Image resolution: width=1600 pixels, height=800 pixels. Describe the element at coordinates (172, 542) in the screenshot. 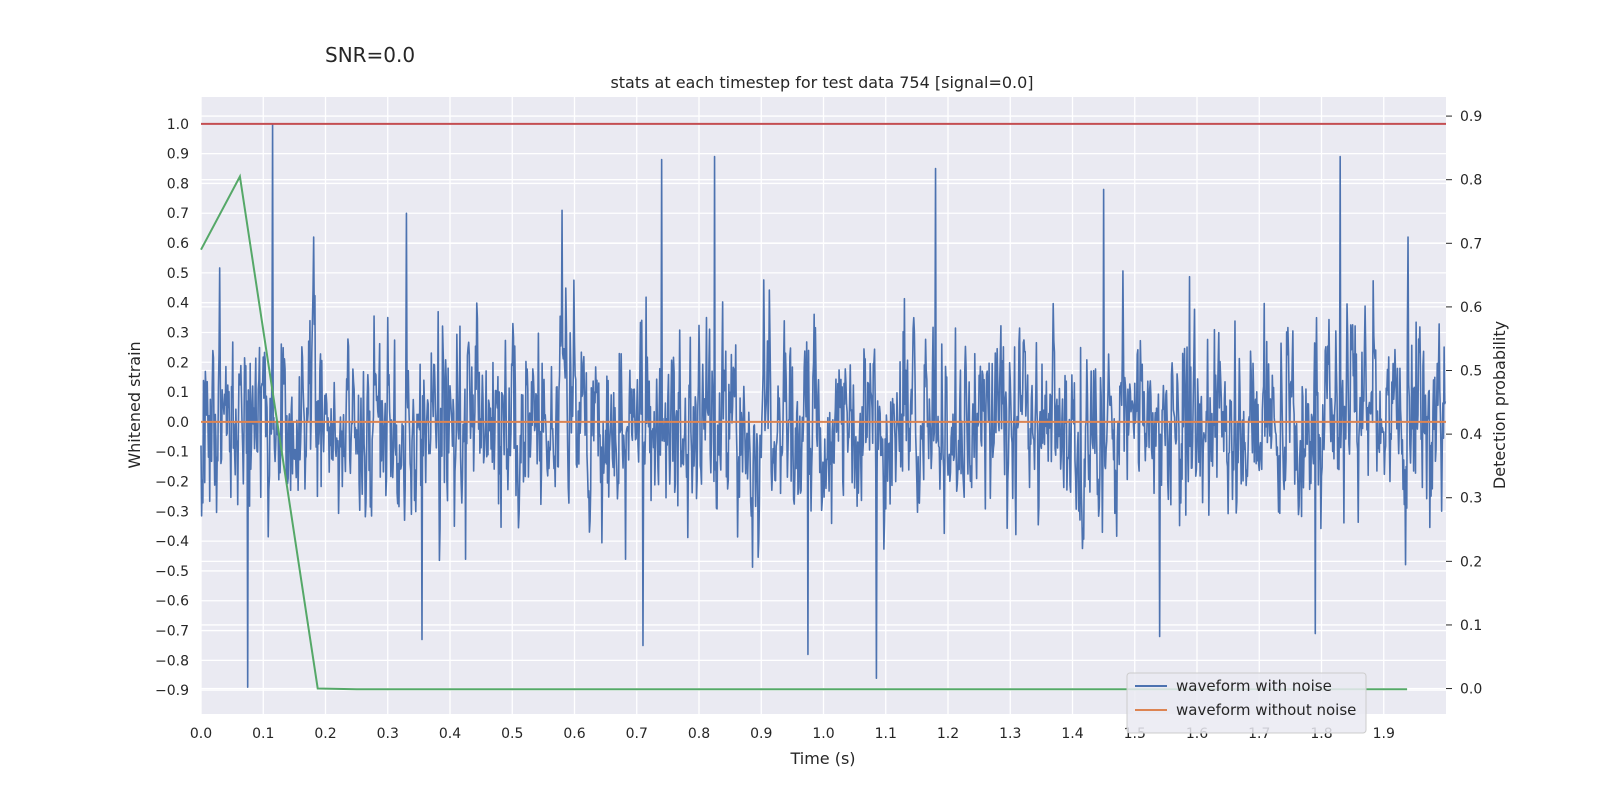

I see `y-tick-label: −0.4` at that location.